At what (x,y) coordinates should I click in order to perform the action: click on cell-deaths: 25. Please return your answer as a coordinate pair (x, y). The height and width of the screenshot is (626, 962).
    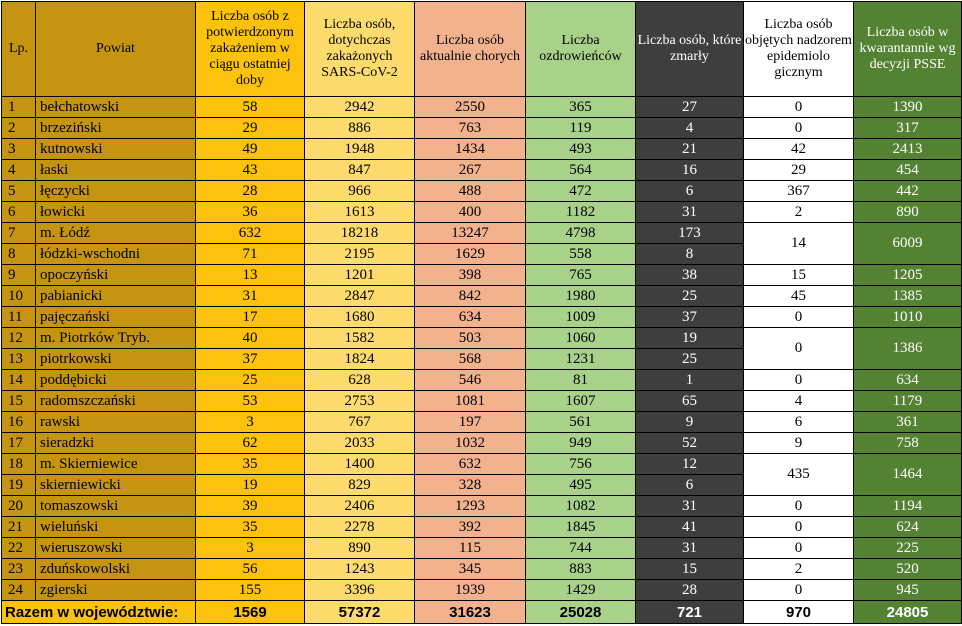
    Looking at the image, I should click on (689, 359).